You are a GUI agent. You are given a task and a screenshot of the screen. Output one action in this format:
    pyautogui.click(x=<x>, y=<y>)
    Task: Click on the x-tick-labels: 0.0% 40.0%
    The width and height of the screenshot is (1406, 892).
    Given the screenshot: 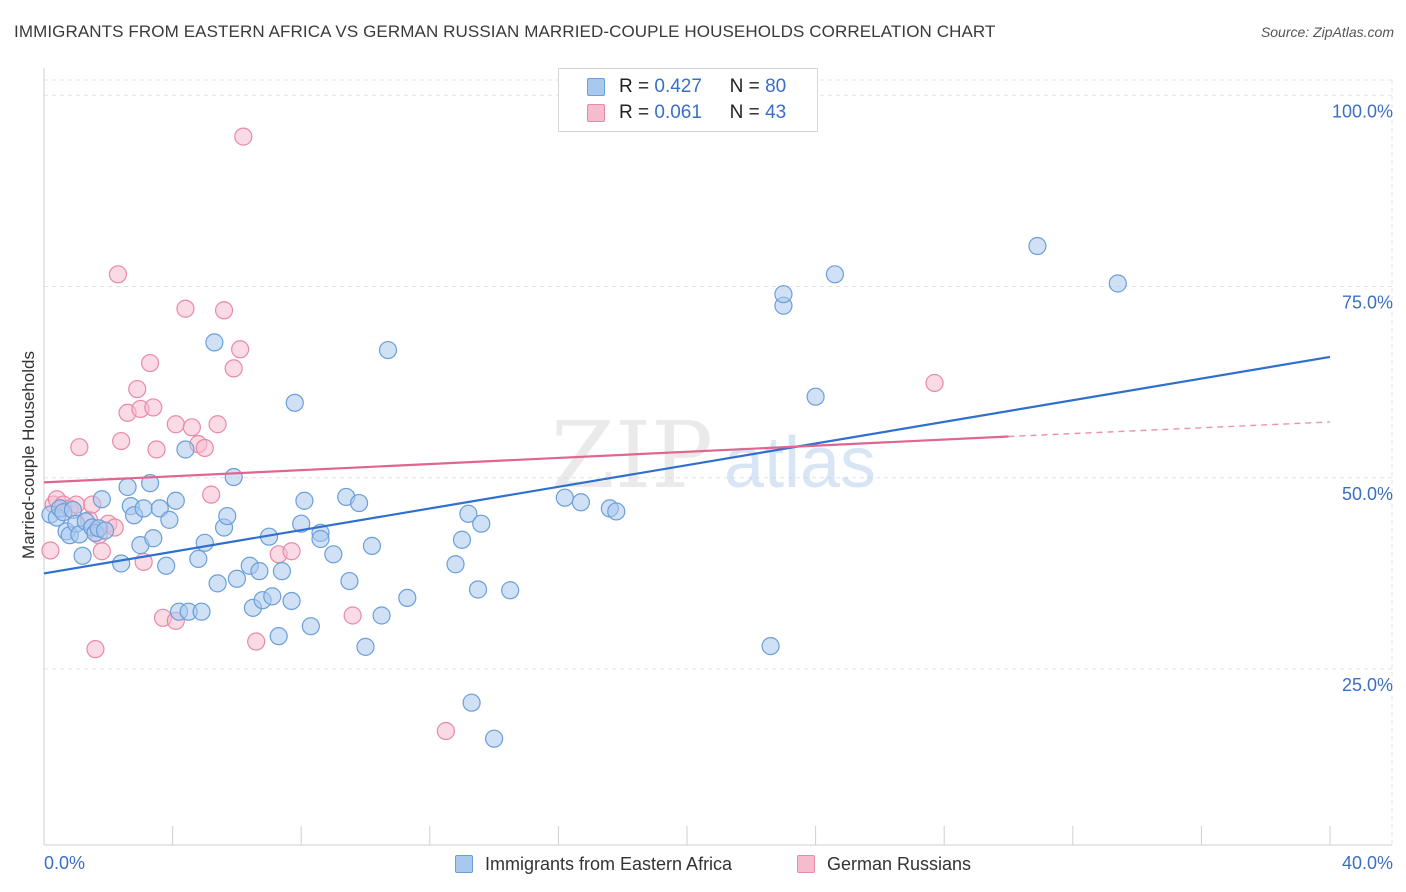 What is the action you would take?
    pyautogui.click(x=718, y=863)
    